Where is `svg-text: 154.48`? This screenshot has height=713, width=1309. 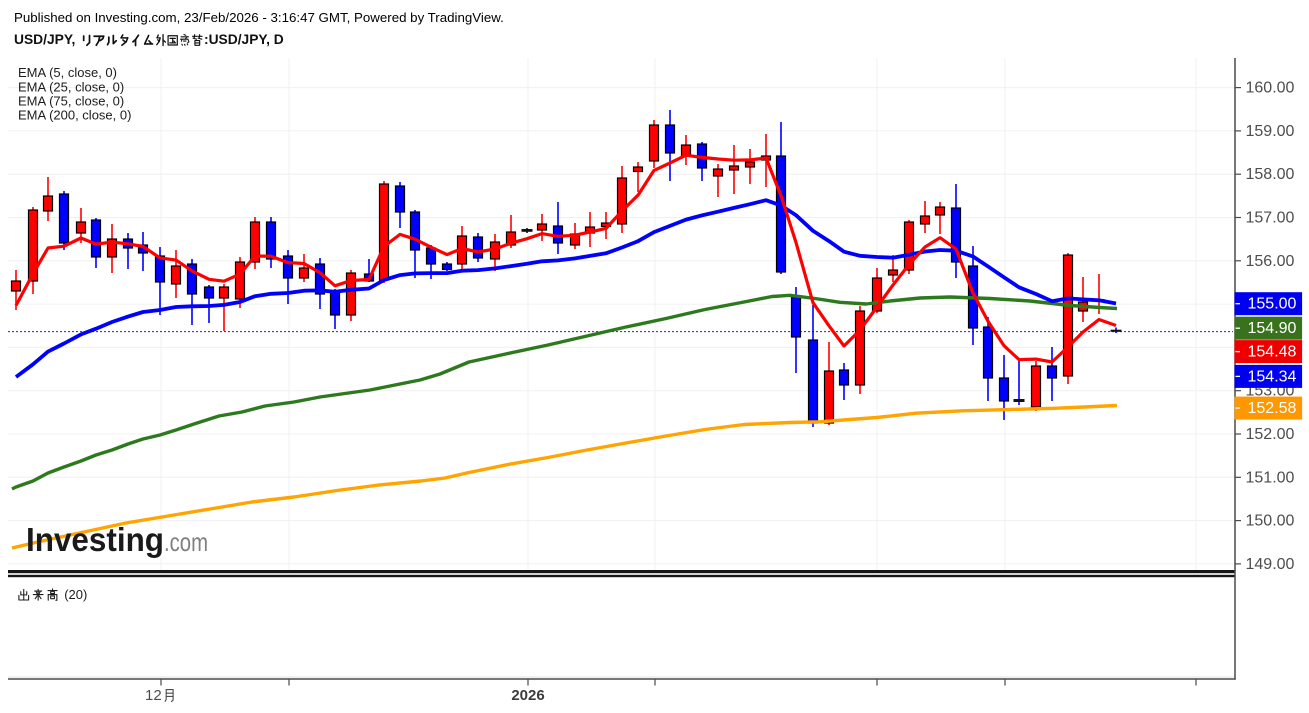 svg-text: 154.48 is located at coordinates (1272, 352).